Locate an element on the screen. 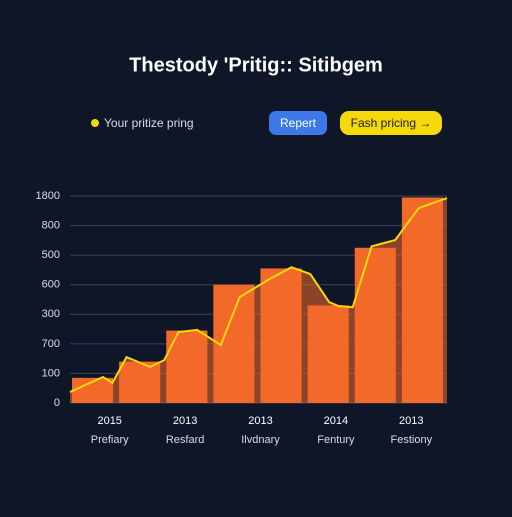 This screenshot has height=517, width=512. x-tick-sublabel: Resfard is located at coordinates (185, 440).